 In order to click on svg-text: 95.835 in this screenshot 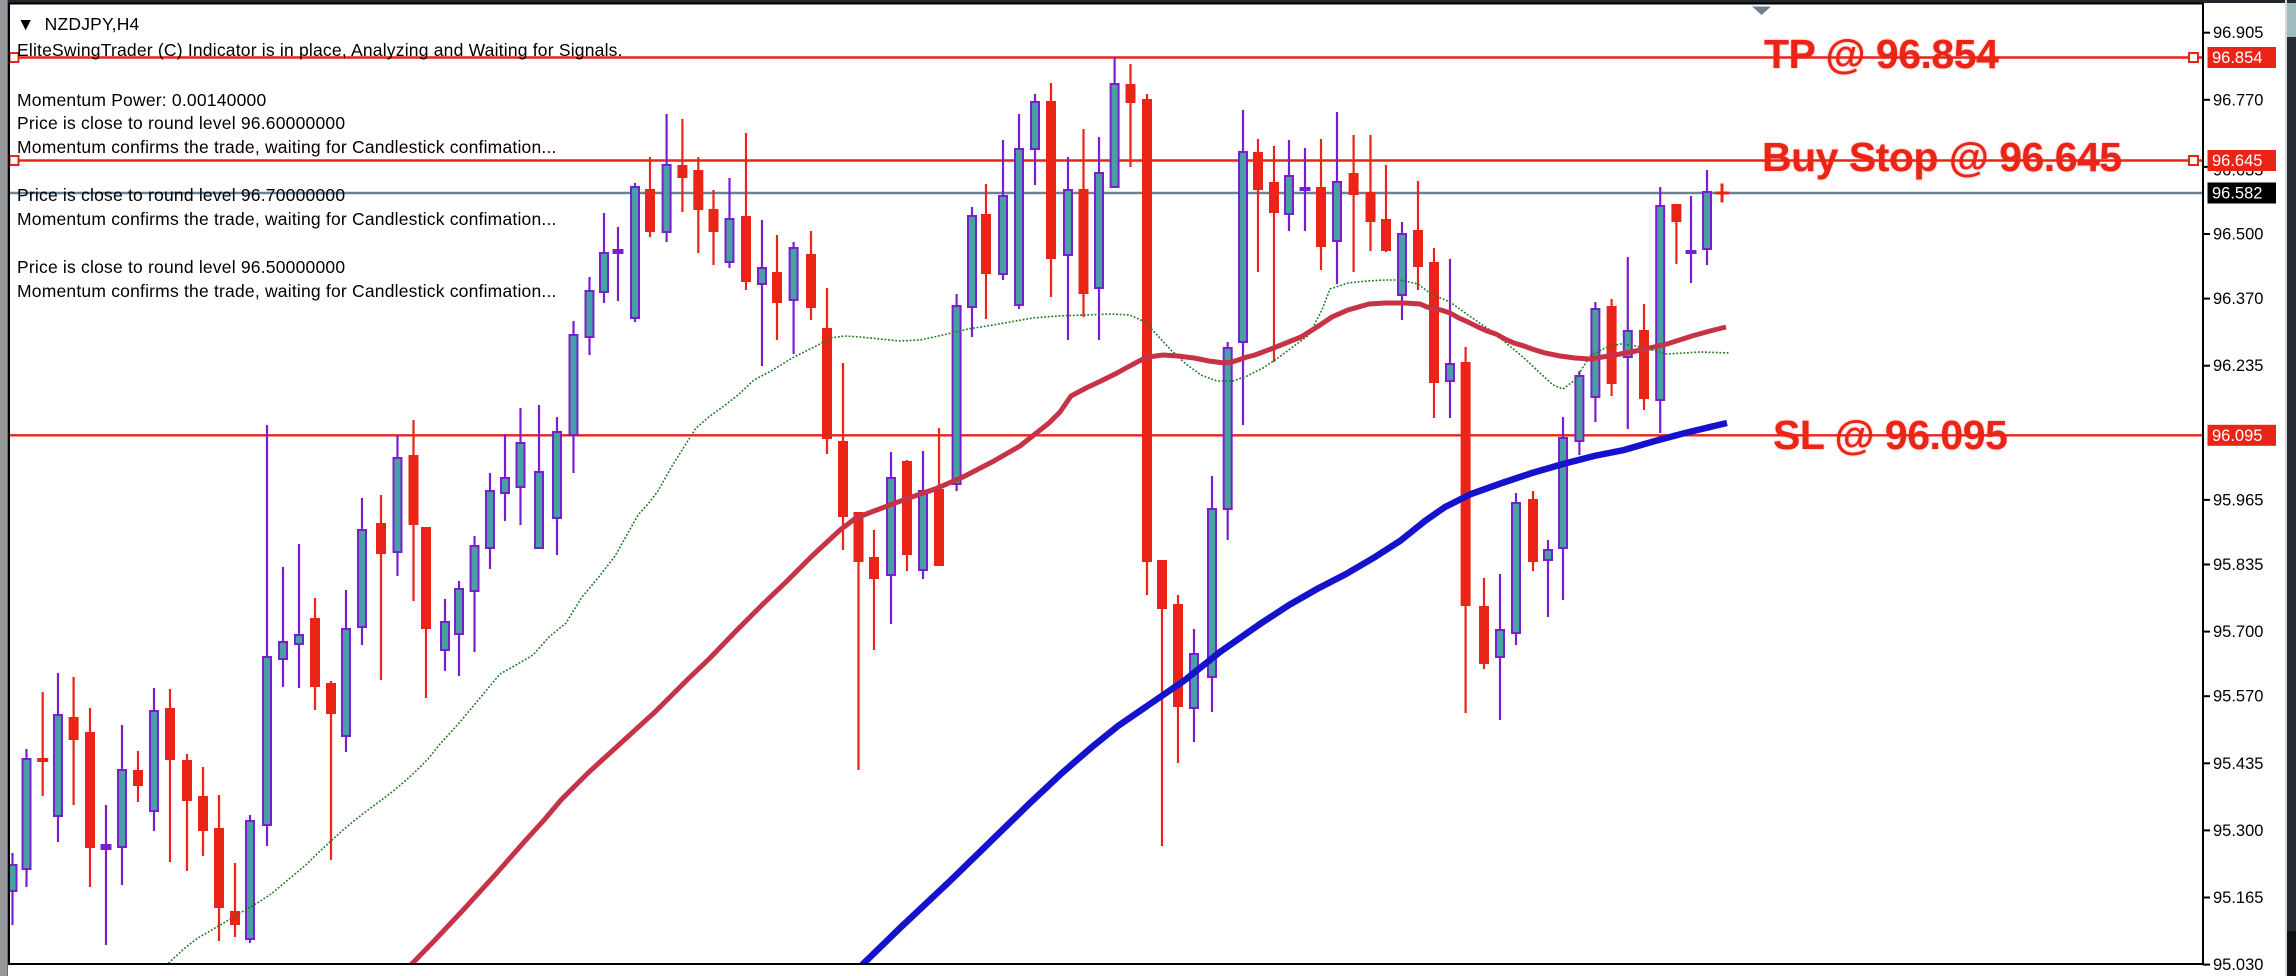, I will do `click(2238, 565)`.